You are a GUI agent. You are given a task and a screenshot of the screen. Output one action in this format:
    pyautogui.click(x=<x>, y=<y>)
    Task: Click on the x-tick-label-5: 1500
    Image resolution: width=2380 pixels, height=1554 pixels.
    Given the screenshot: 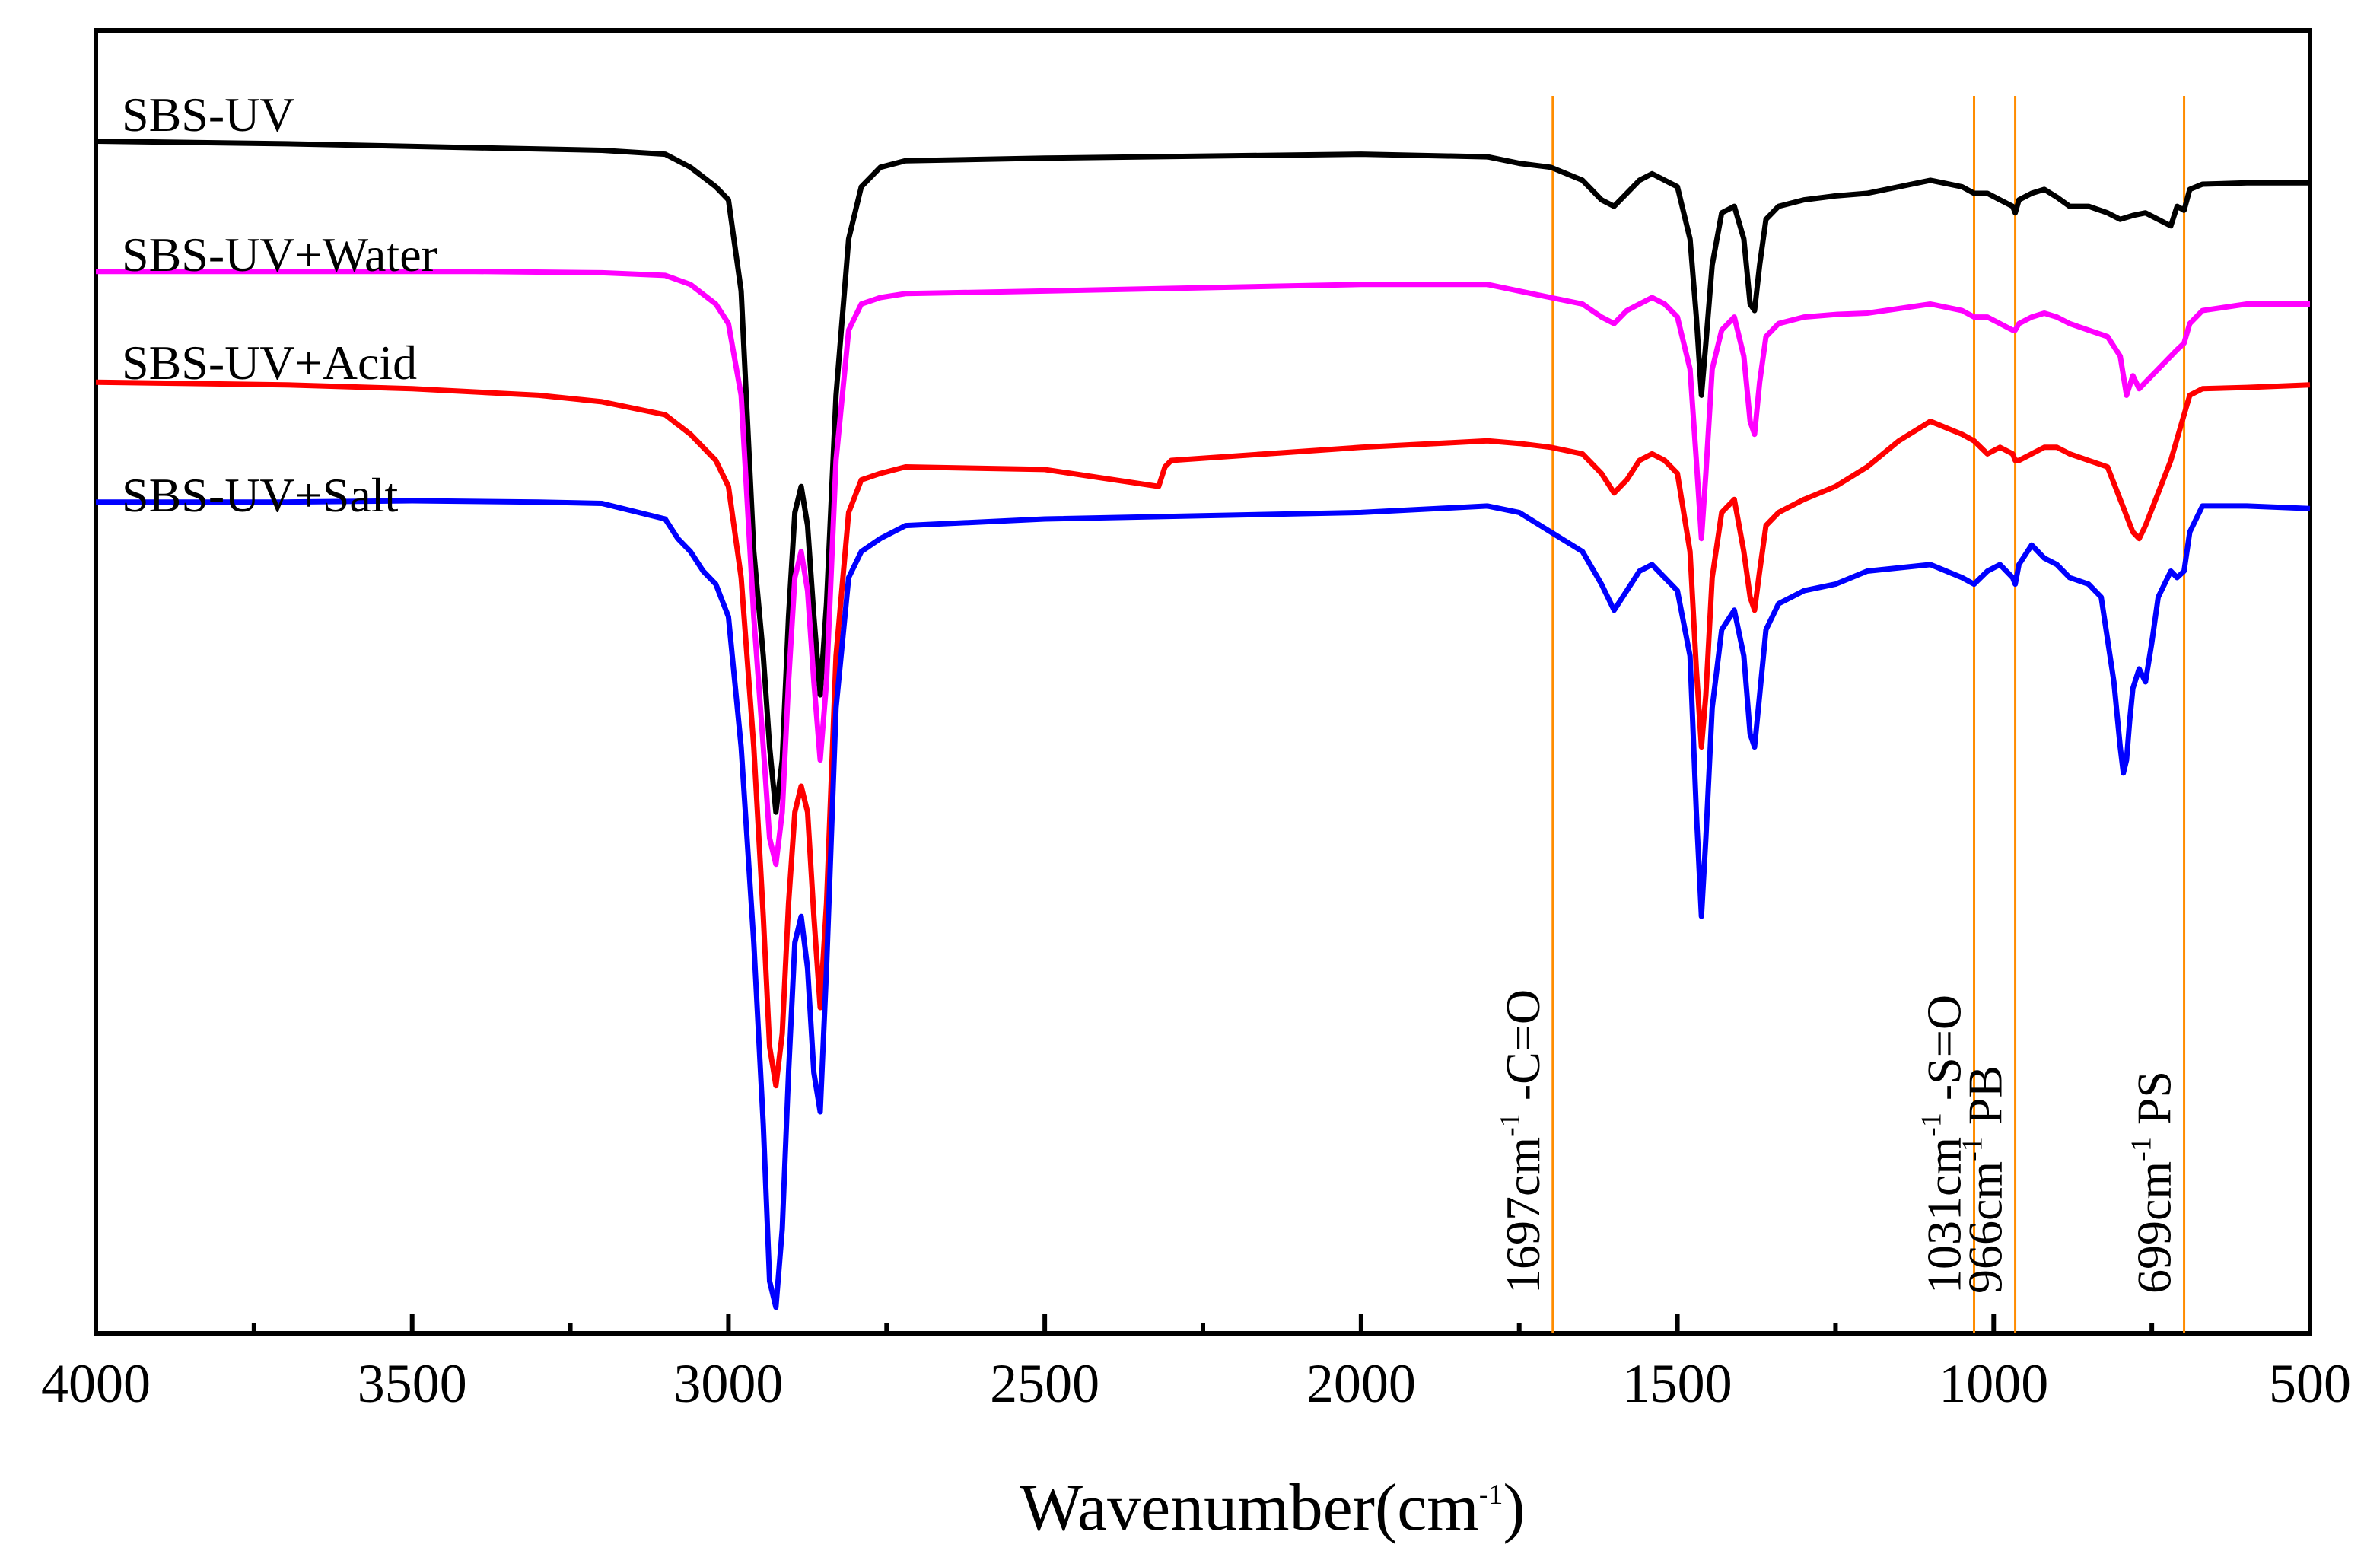 What is the action you would take?
    pyautogui.click(x=1678, y=1383)
    